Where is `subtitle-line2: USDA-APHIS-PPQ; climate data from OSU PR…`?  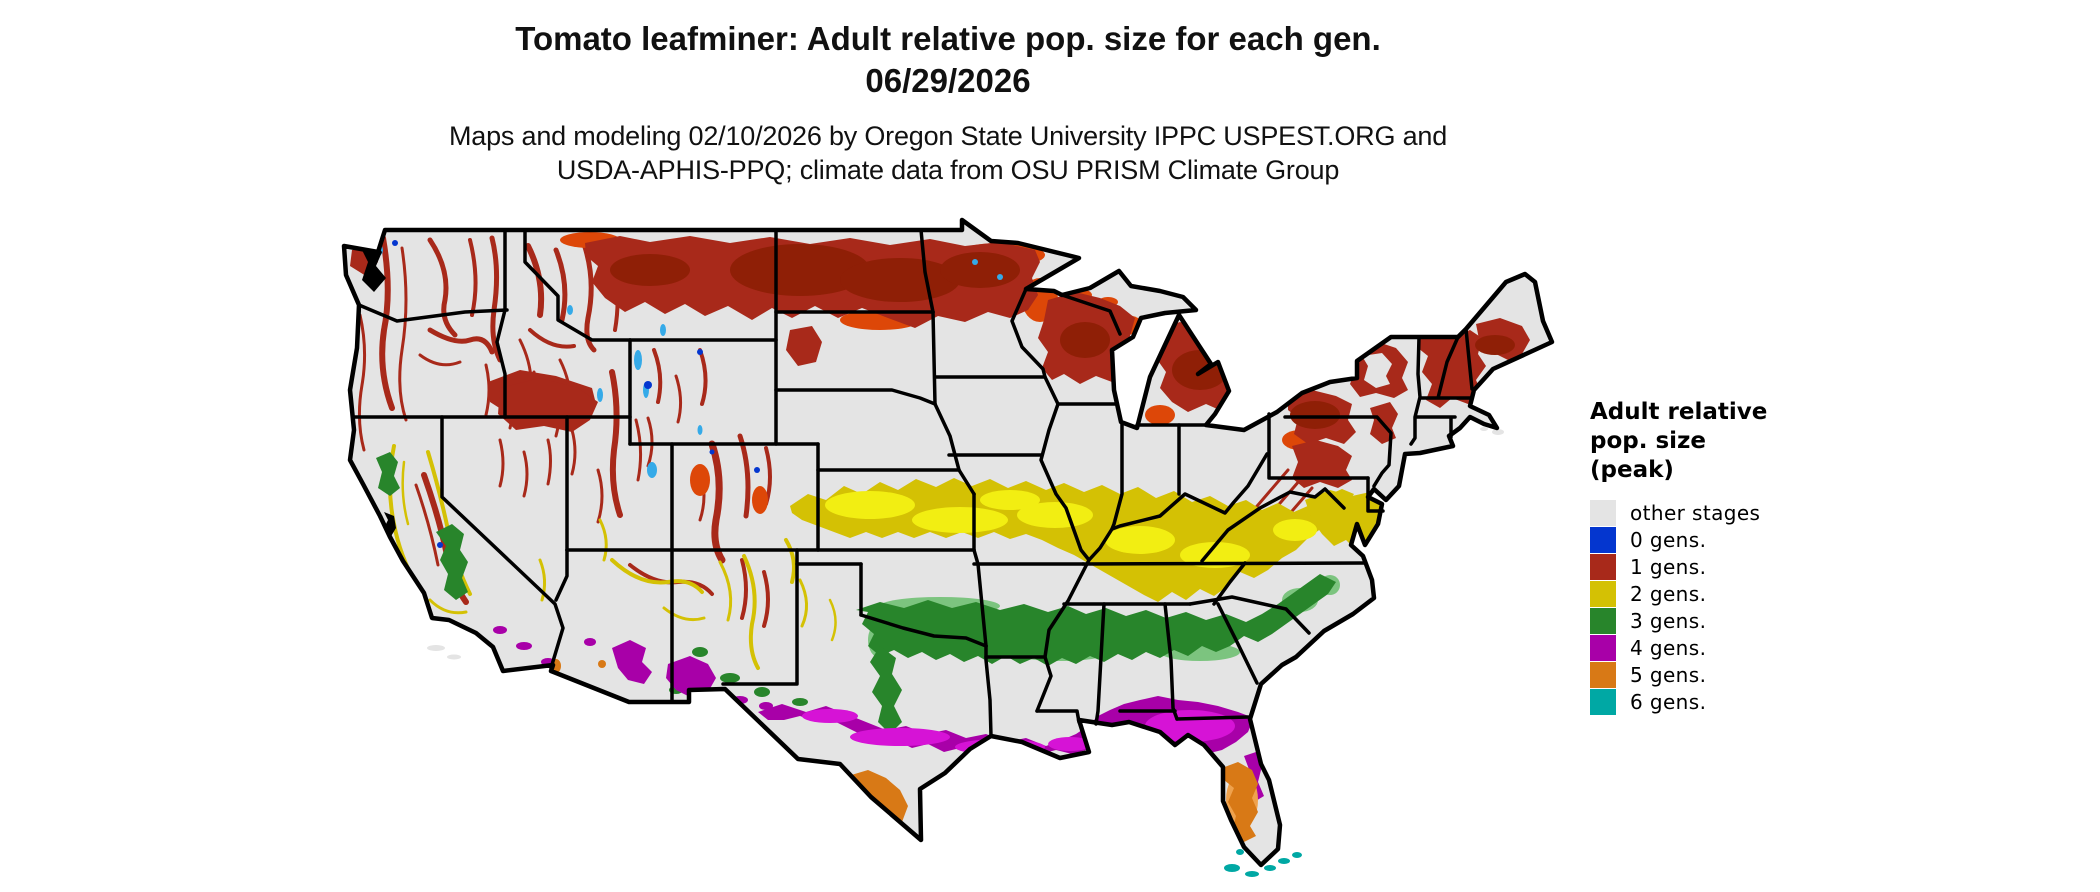 subtitle-line2: USDA-APHIS-PPQ; climate data from OSU PR… is located at coordinates (948, 170).